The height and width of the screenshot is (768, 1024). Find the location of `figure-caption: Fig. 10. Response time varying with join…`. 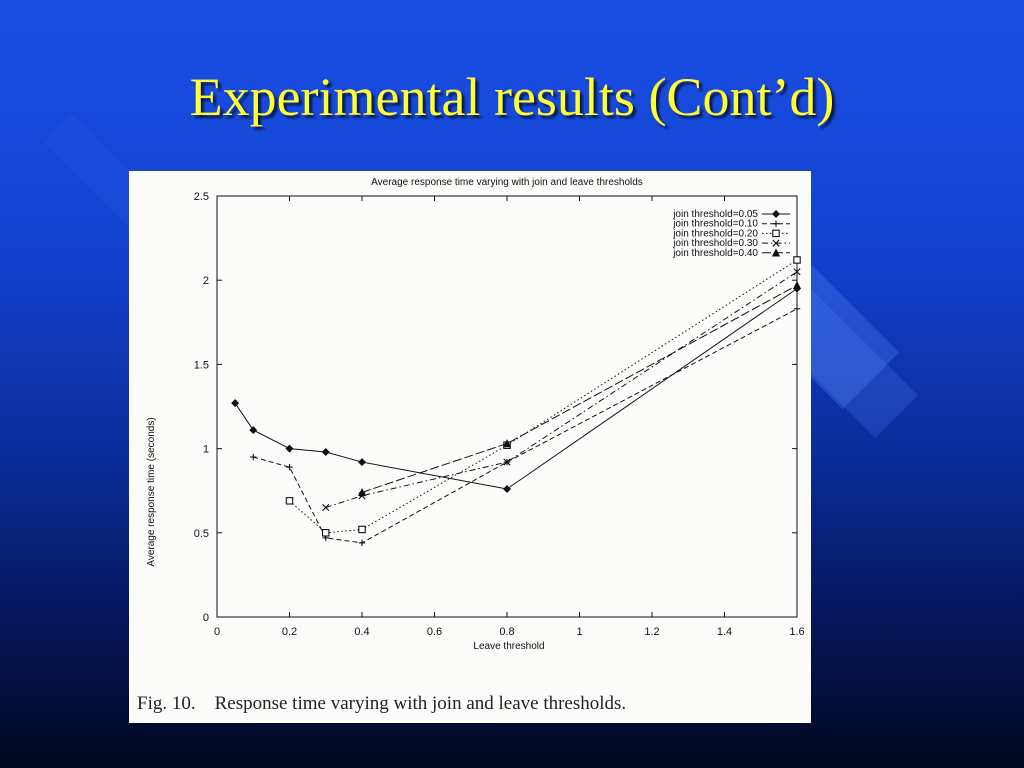

figure-caption: Fig. 10. Response time varying with join… is located at coordinates (382, 703).